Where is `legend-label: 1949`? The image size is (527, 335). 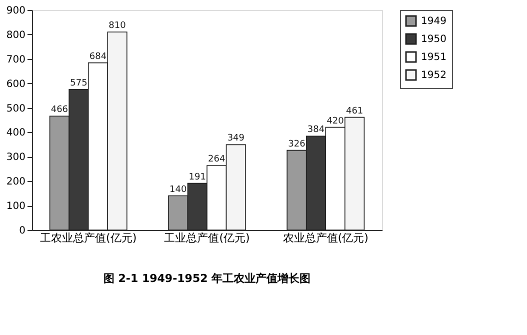
legend-label: 1949 is located at coordinates (433, 21).